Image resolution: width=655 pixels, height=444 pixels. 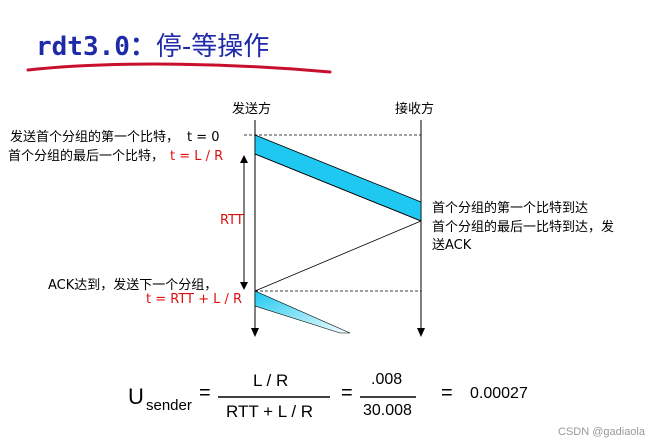 I want to click on watermark: CSDN @gadiaola, so click(x=601, y=432).